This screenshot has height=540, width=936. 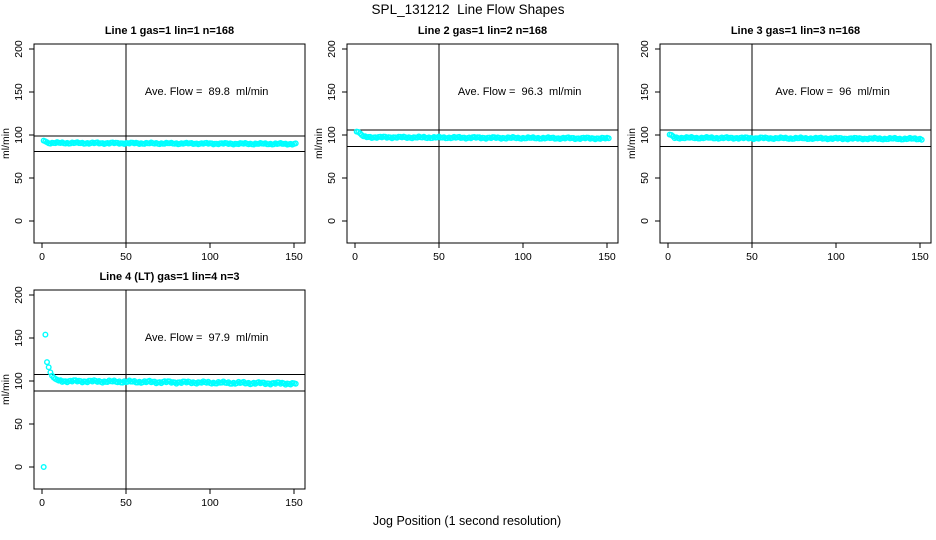 I want to click on subplot-1: 0 50 100 150 0 50 100 150 200 ml/min, so click(x=153, y=151).